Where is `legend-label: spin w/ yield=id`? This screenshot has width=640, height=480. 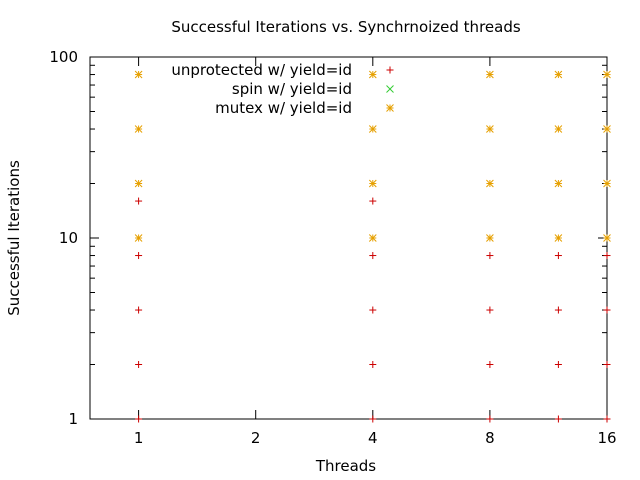 legend-label: spin w/ yield=id is located at coordinates (292, 89).